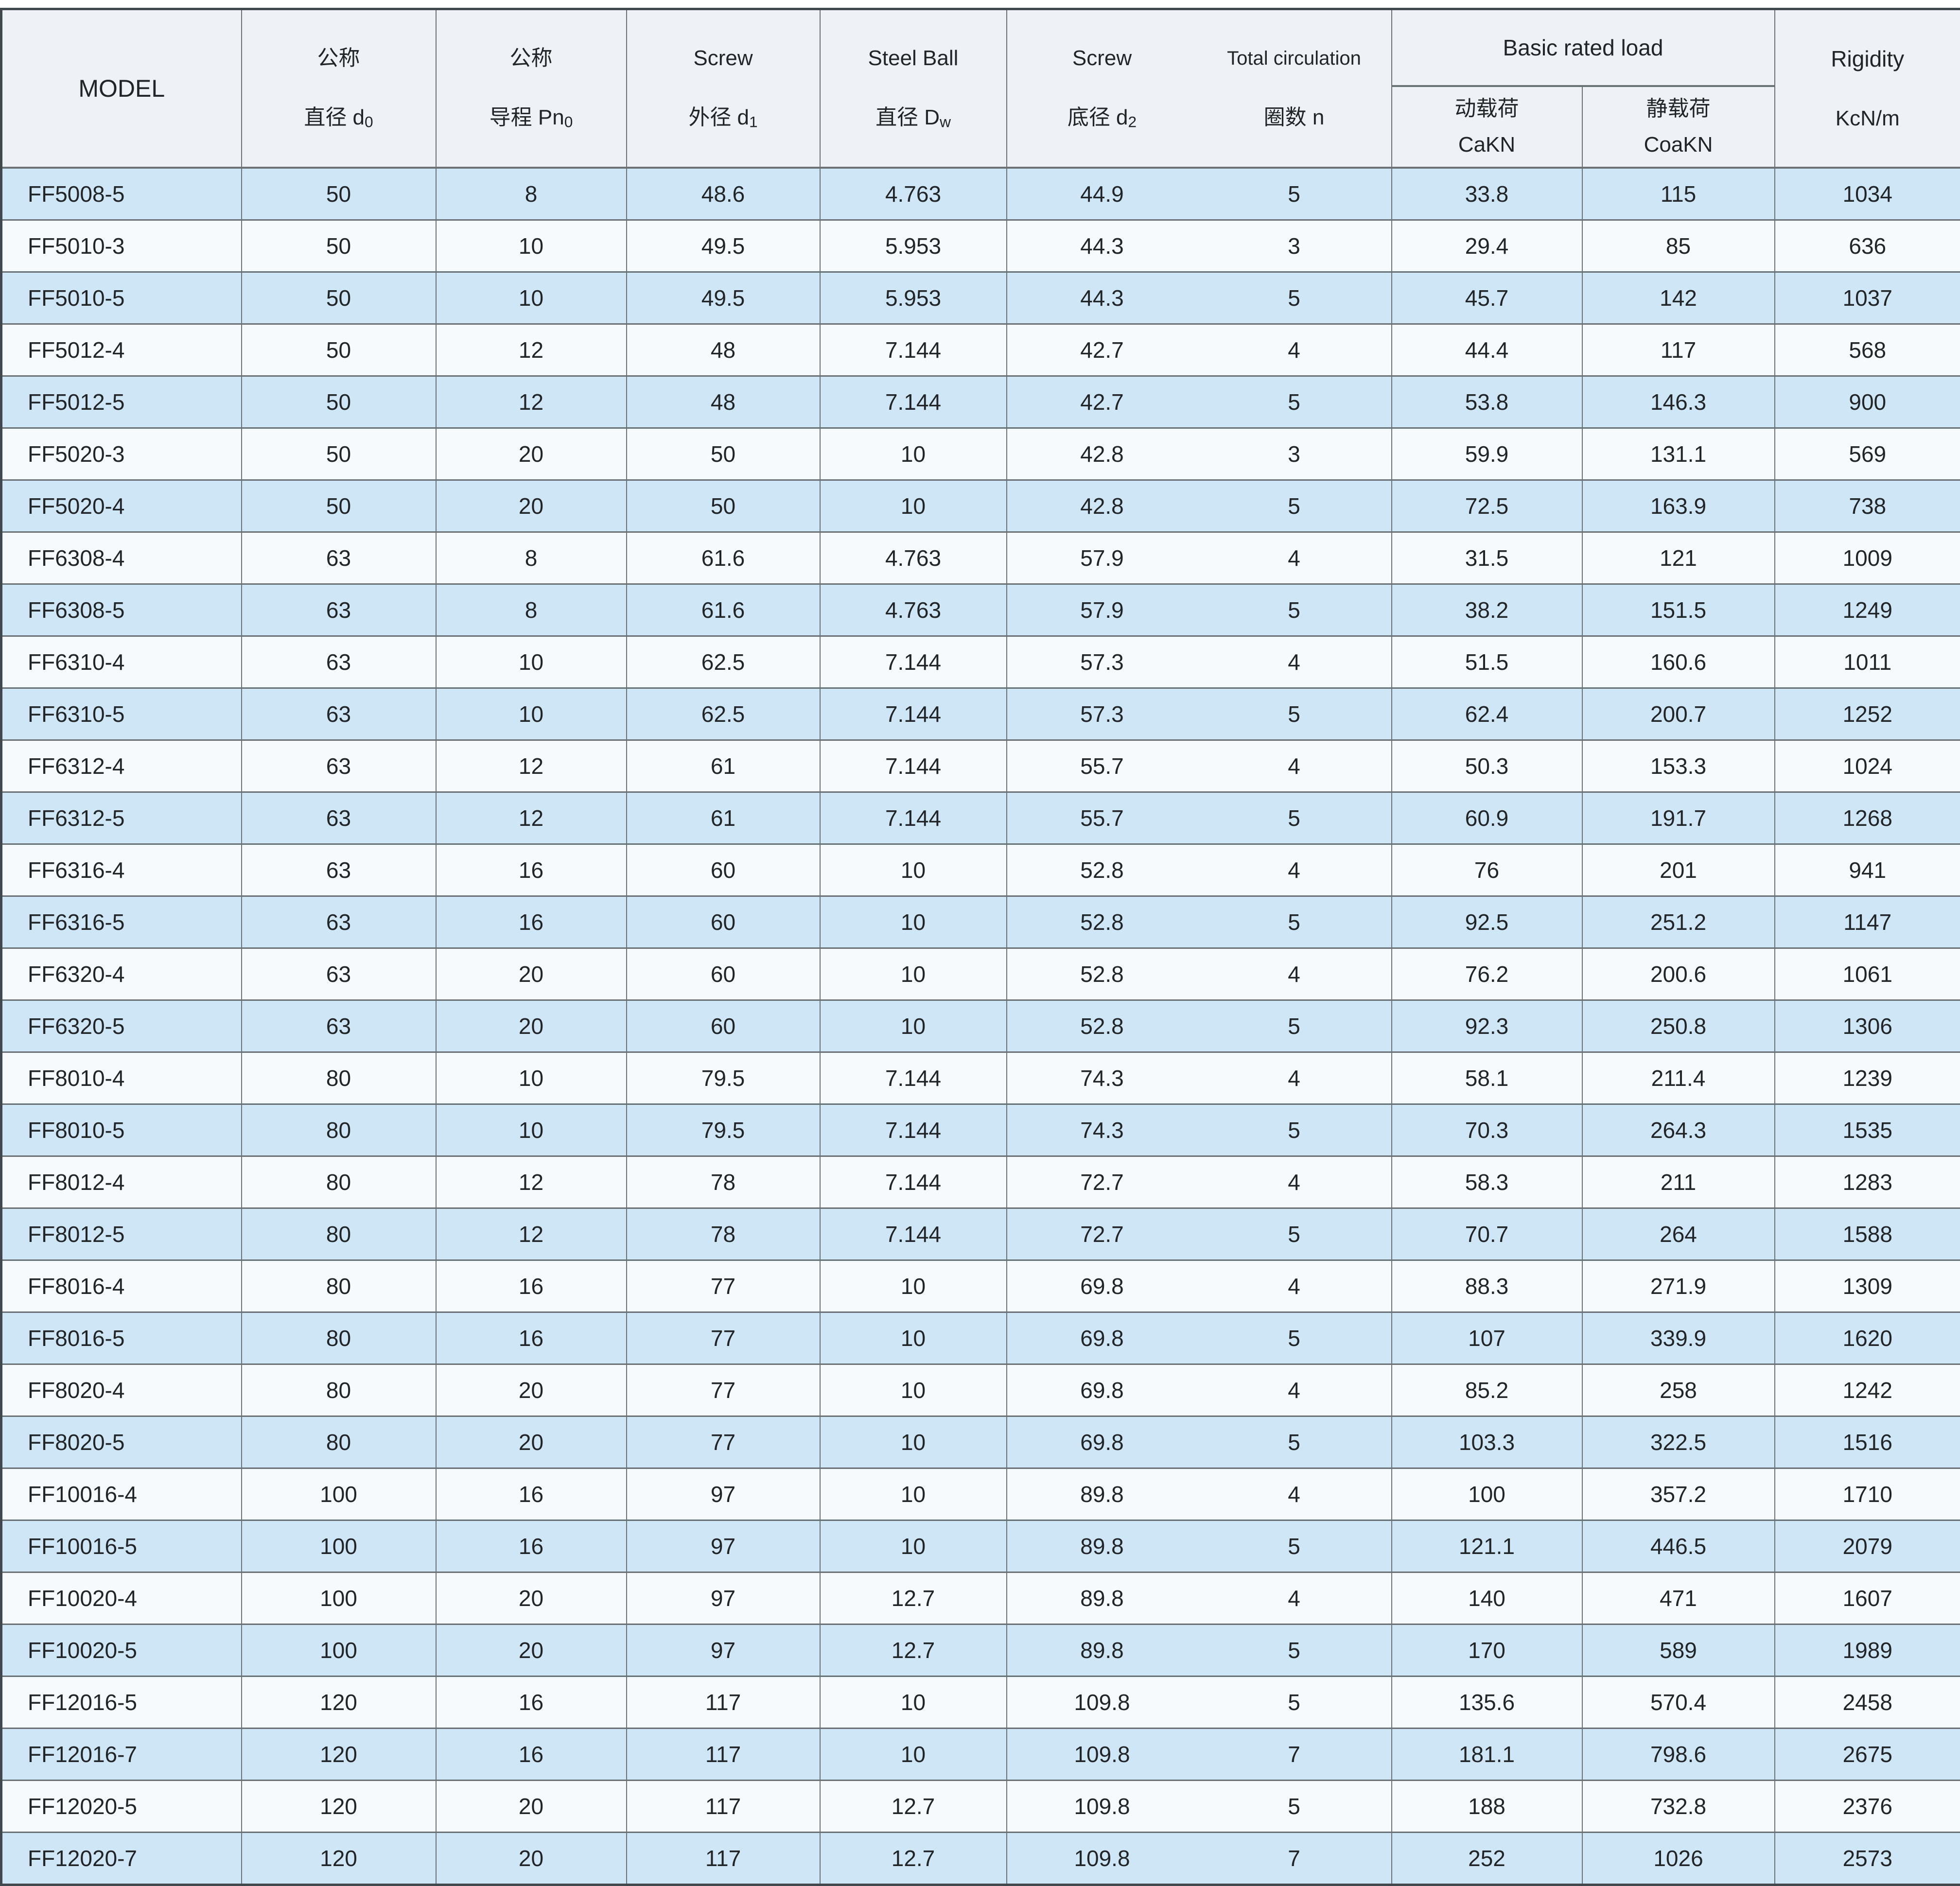  I want to click on value-cell: 1607, so click(1867, 1598).